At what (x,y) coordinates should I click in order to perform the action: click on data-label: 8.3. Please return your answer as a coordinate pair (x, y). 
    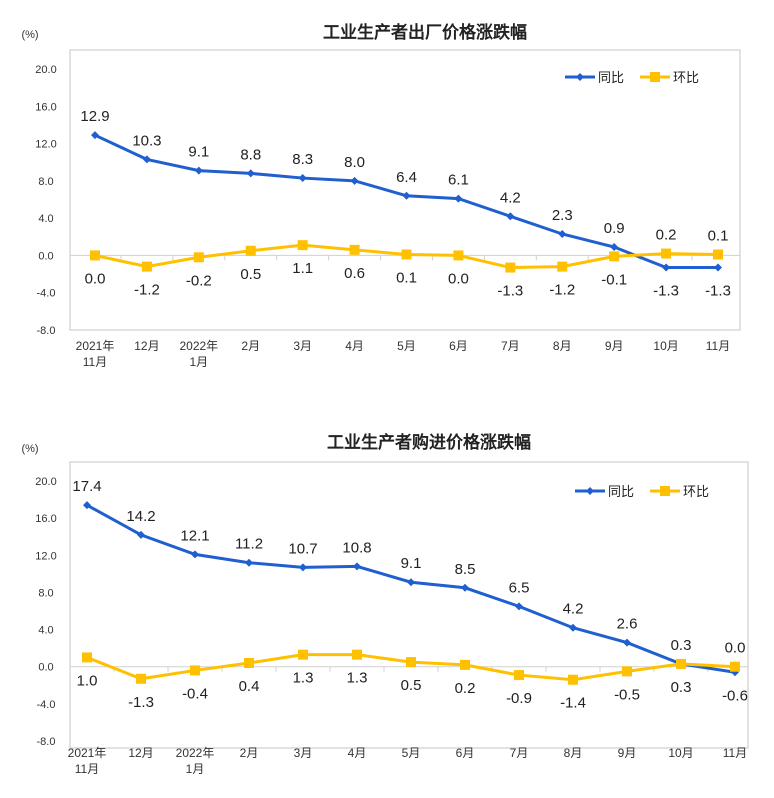
    Looking at the image, I should click on (302, 159).